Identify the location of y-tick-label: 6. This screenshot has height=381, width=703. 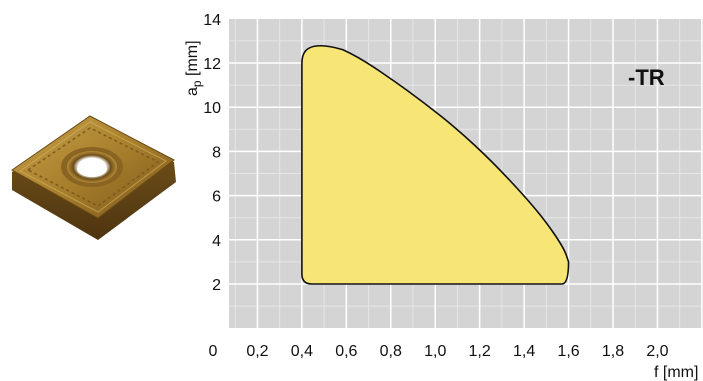
(216, 197).